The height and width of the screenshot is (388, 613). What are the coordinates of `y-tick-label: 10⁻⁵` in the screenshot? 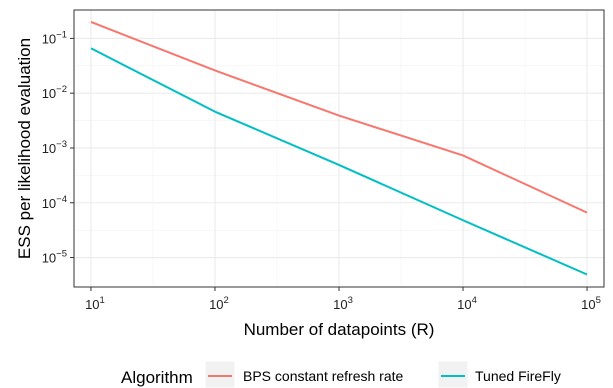 It's located at (54, 257).